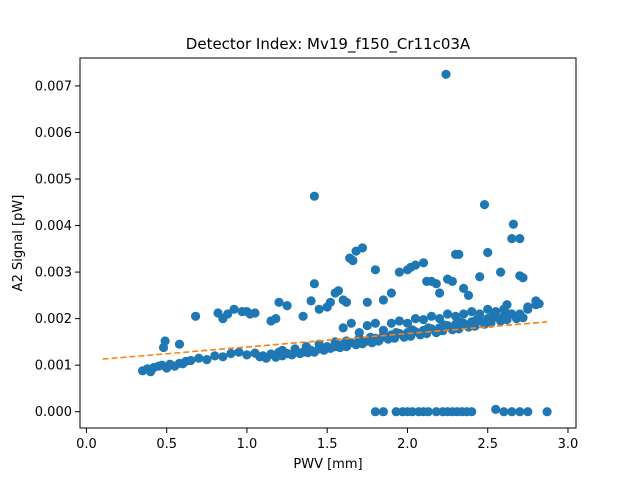 This screenshot has width=640, height=480. What do you see at coordinates (53, 86) in the screenshot?
I see `y-tick-label: 0.007` at bounding box center [53, 86].